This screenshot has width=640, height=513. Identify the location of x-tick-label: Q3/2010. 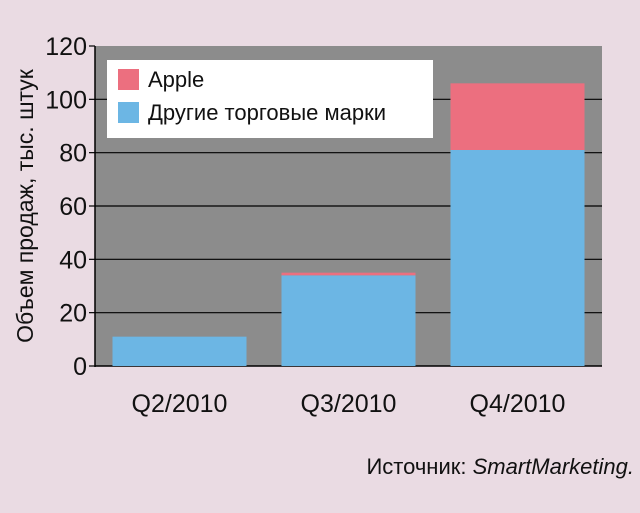
(349, 404).